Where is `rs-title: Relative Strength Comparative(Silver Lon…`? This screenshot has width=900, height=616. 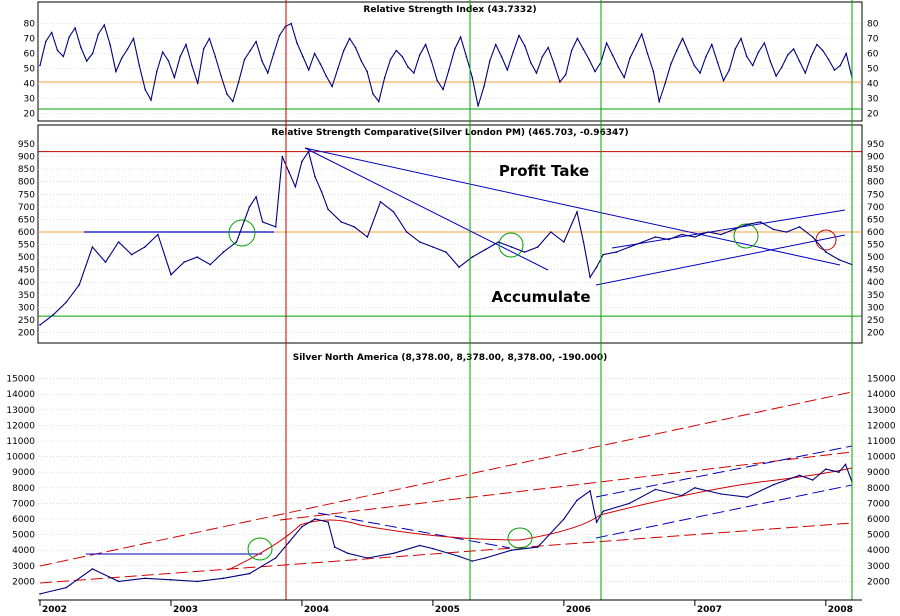
rs-title: Relative Strength Comparative(Silver Lon… is located at coordinates (449, 133).